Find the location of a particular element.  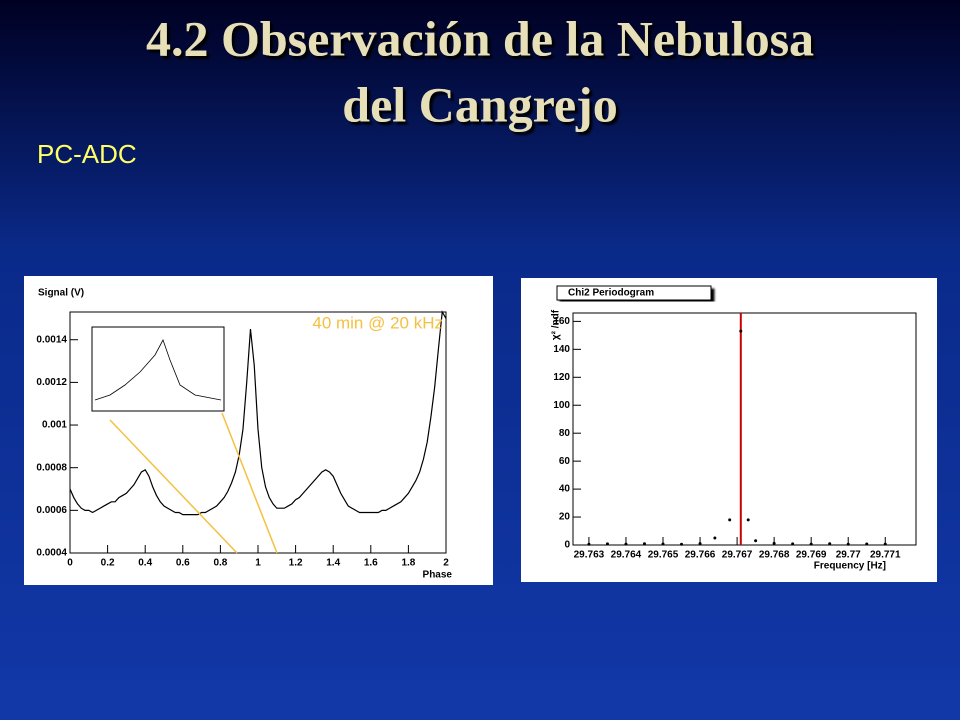

signal-line is located at coordinates (258, 413).